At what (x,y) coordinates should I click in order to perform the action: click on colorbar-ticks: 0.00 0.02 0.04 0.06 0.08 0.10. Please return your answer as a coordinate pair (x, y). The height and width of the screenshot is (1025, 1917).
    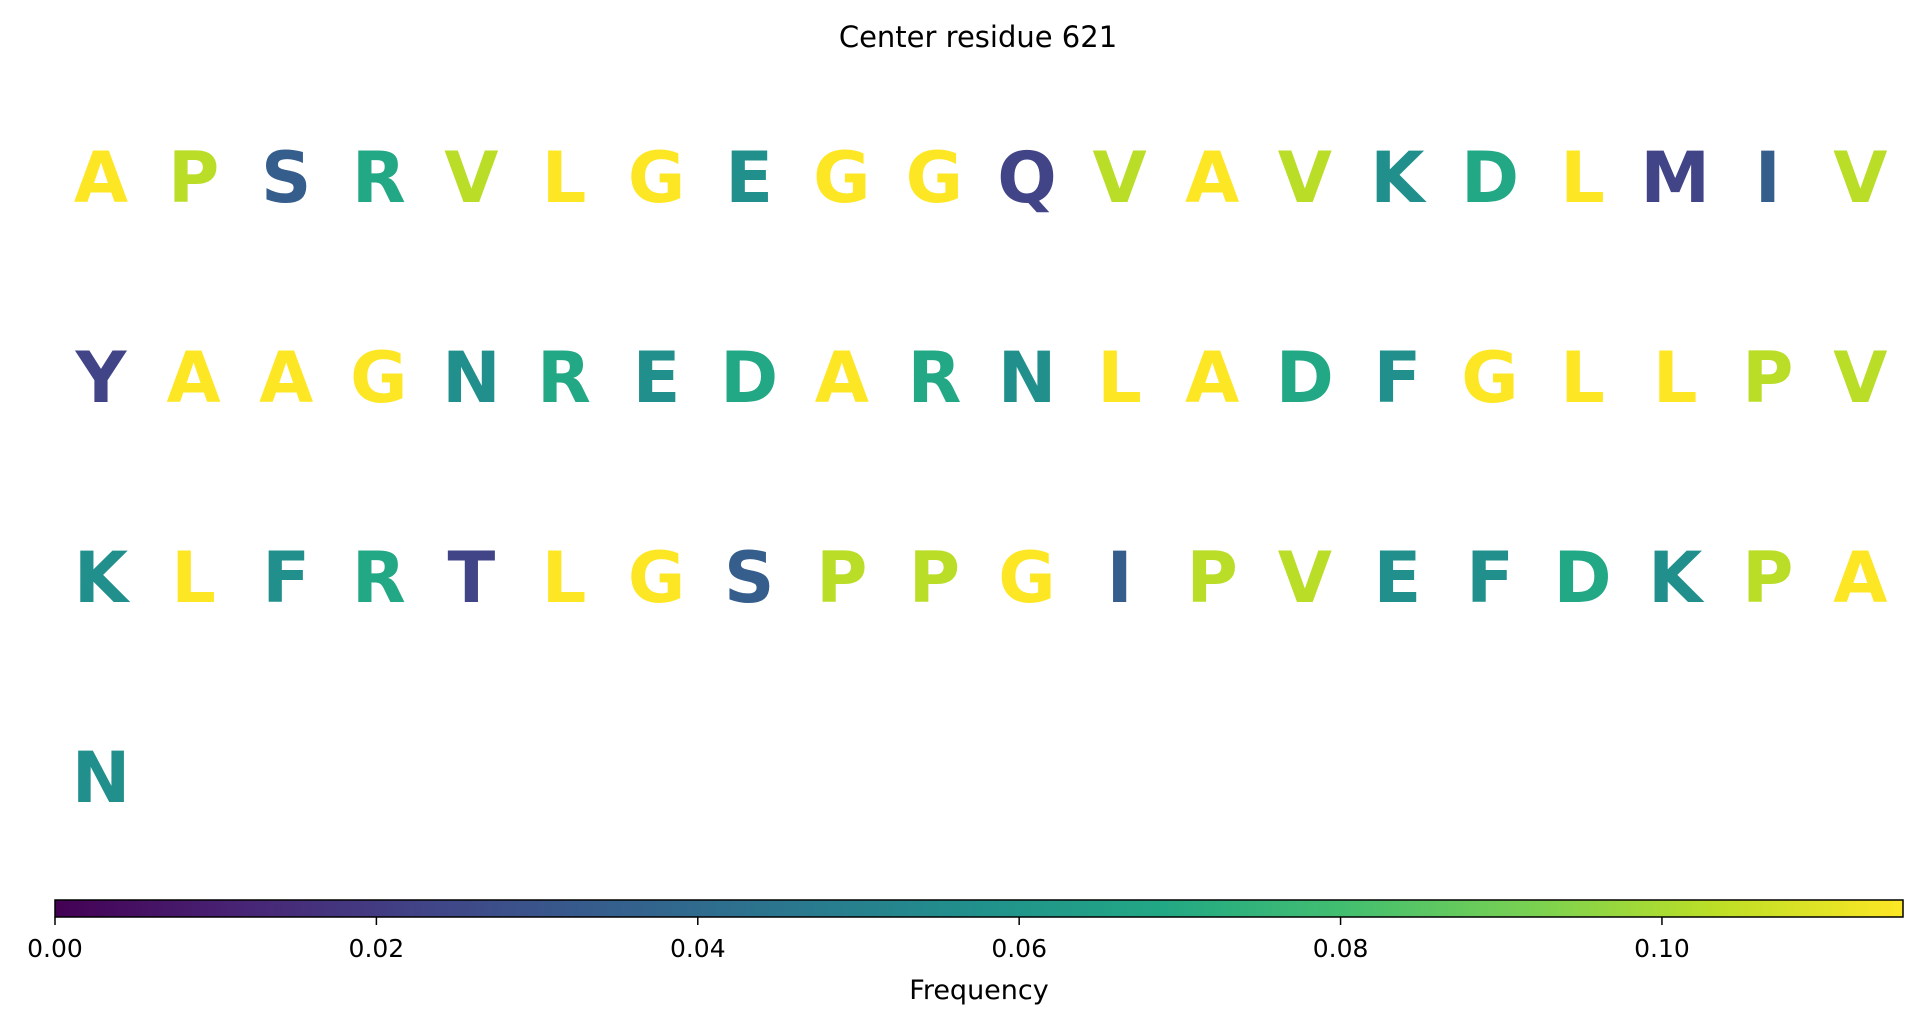
    Looking at the image, I should click on (858, 940).